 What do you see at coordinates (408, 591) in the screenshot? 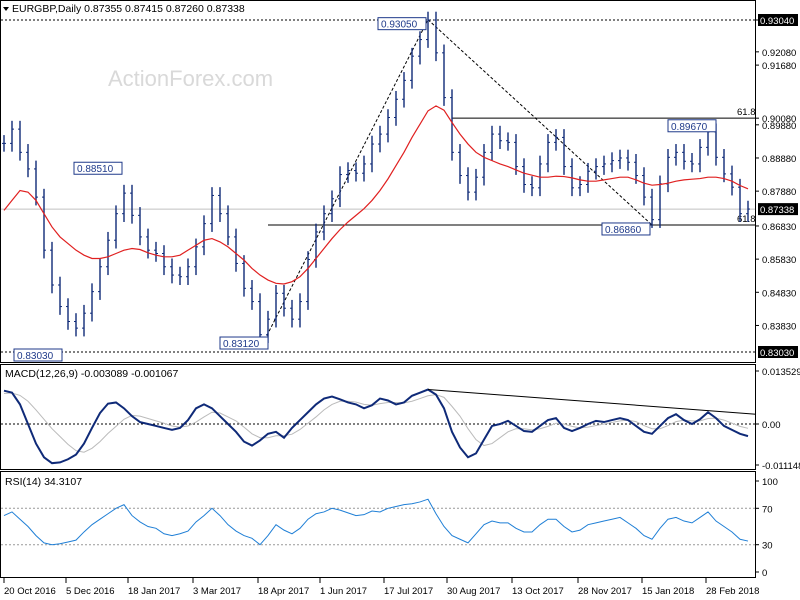
I see `x-tick-label: 17 Jul 2017` at bounding box center [408, 591].